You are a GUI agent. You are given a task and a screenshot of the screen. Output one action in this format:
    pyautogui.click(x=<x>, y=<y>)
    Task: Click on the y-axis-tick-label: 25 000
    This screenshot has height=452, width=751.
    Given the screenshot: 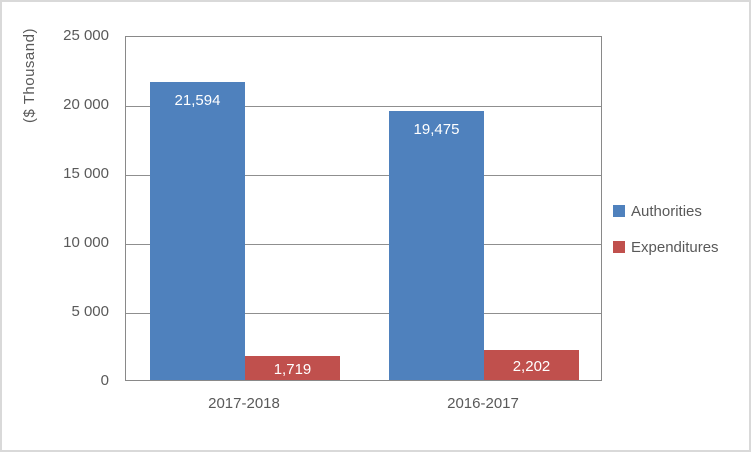 What is the action you would take?
    pyautogui.click(x=86, y=35)
    